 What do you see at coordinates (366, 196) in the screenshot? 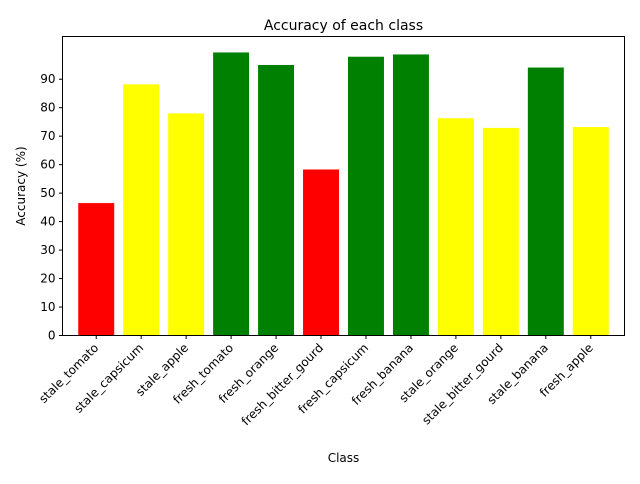
I see `bar-fresh_capsicum` at bounding box center [366, 196].